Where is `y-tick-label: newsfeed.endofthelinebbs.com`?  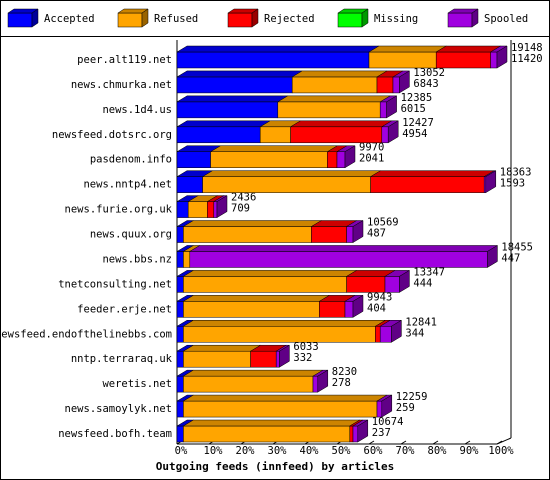 y-tick-label: newsfeed.endofthelinebbs.com is located at coordinates (86, 334).